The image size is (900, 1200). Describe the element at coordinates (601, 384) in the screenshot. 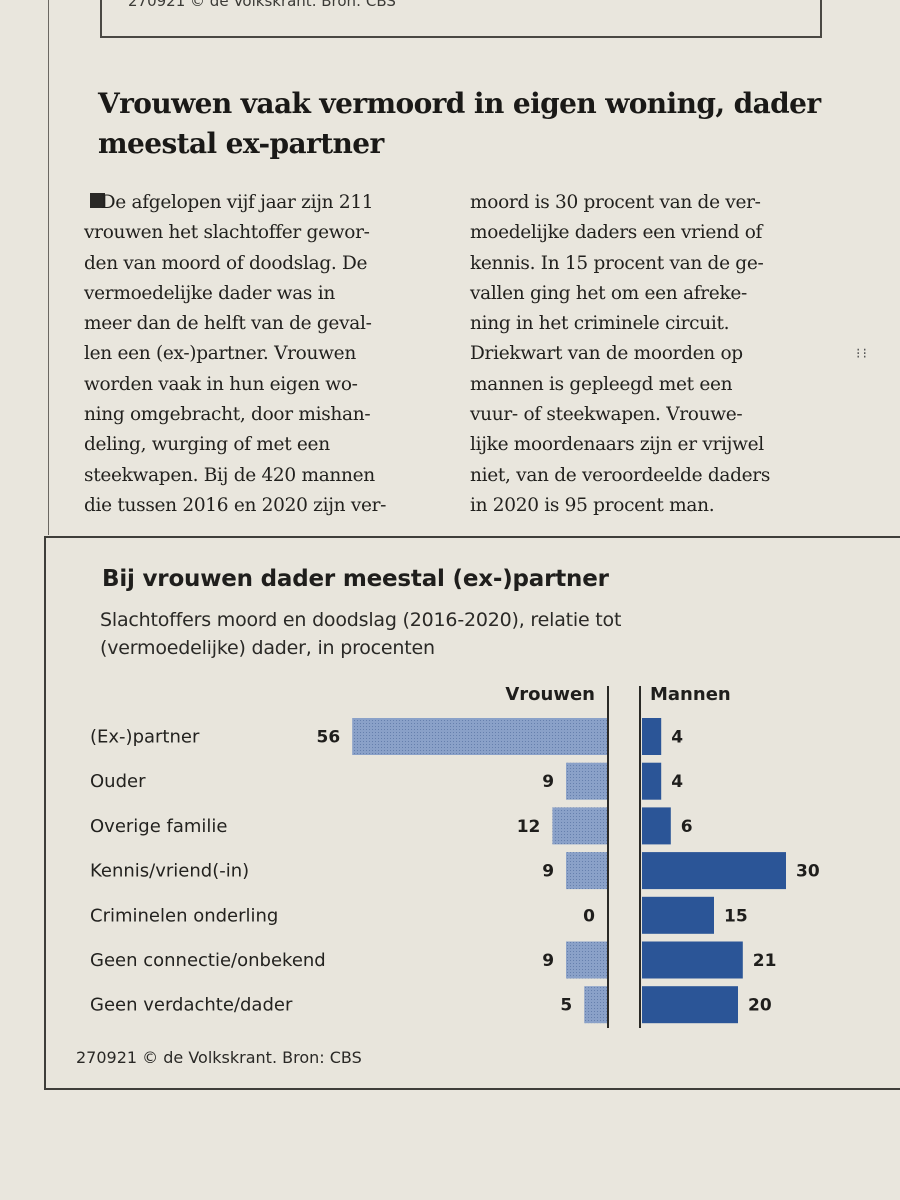

I see `body-line: mannen is gepleegd met een` at that location.